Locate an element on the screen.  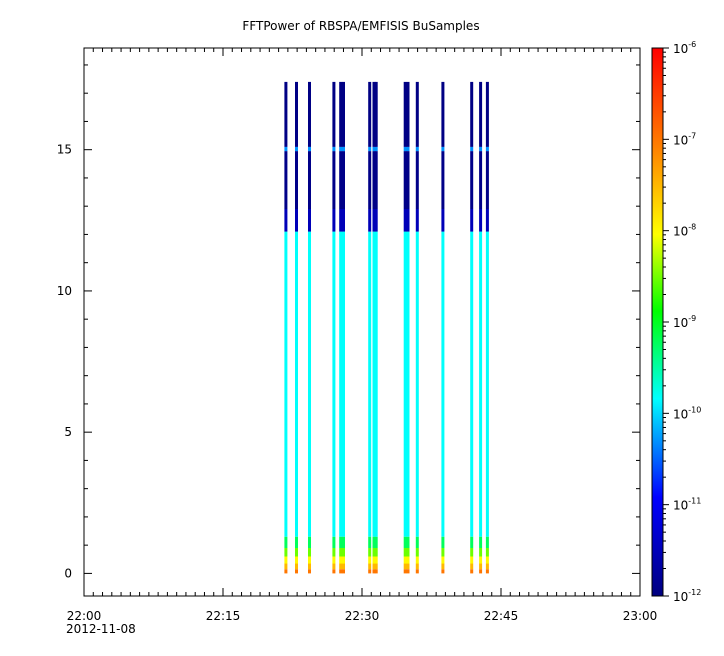
x-tick-label: 23:00 is located at coordinates (640, 616).